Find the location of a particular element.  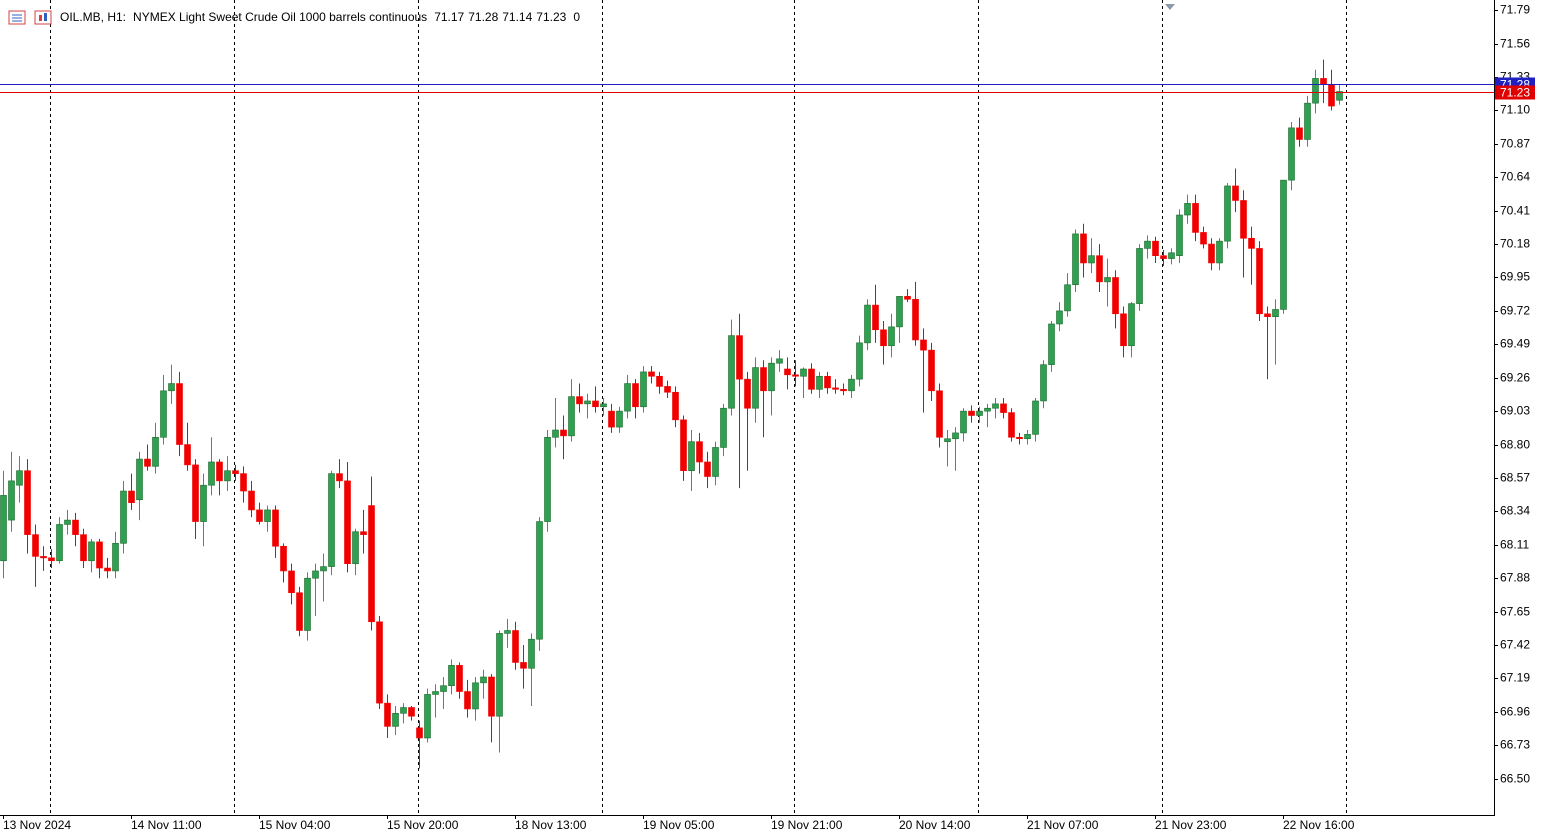

x-tick-label: 15 Nov 04:00 is located at coordinates (295, 825).